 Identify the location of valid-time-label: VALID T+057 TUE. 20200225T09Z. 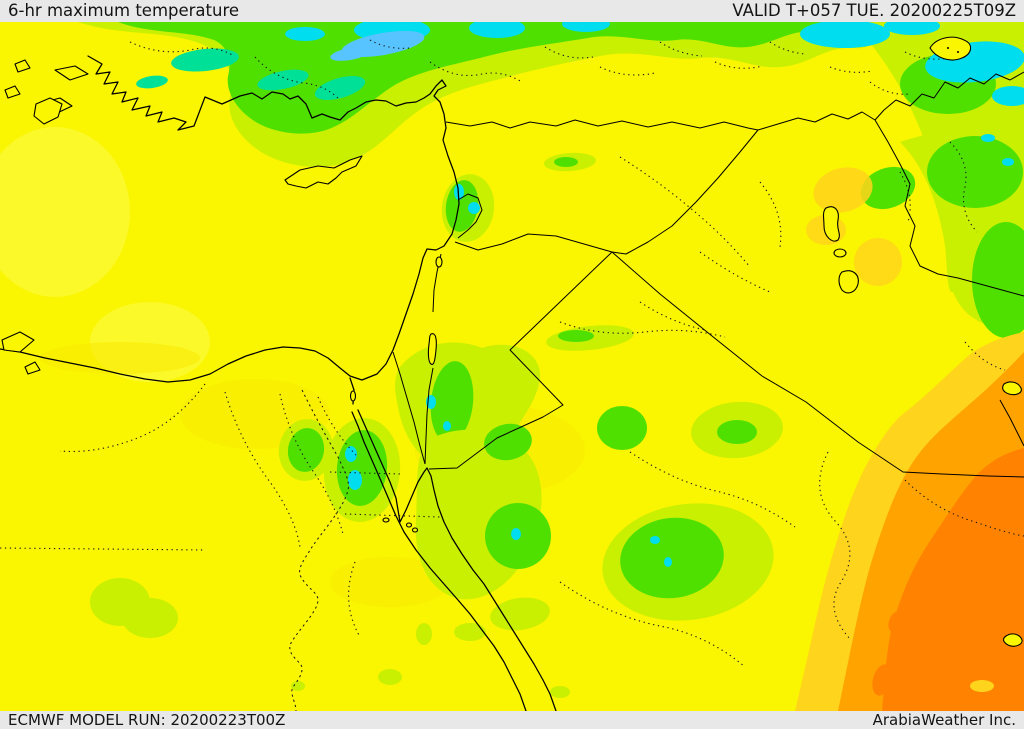
(874, 10).